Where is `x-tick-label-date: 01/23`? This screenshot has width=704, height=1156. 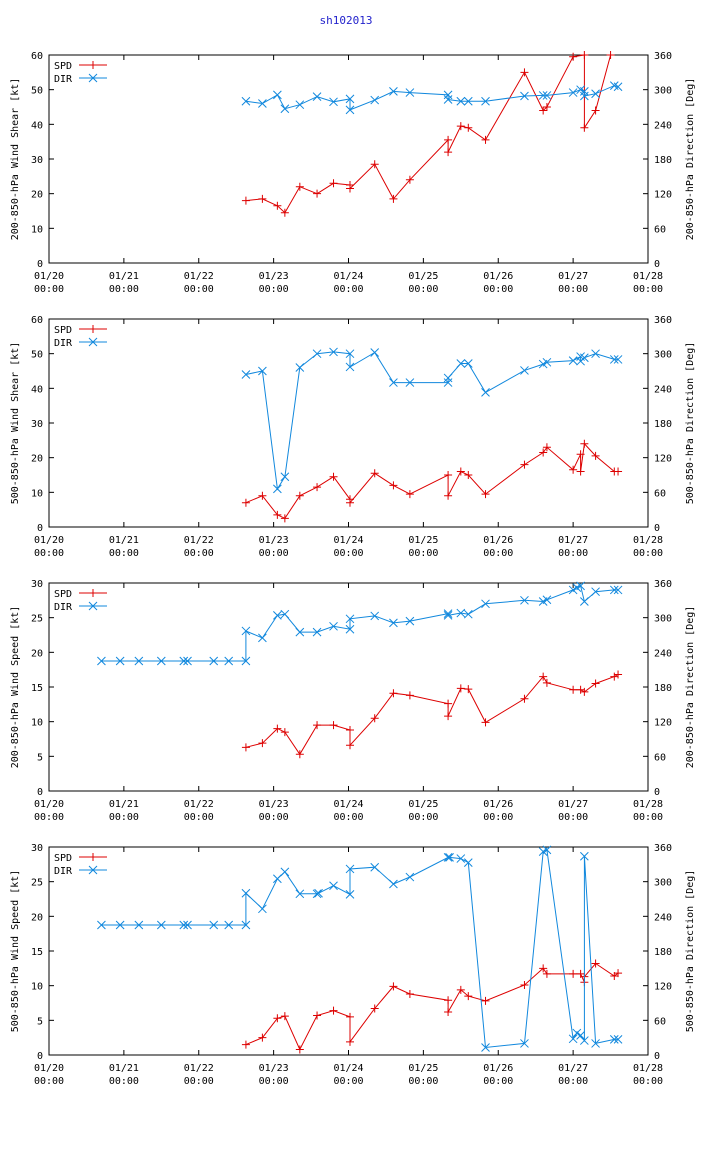 x-tick-label-date: 01/23 is located at coordinates (274, 540).